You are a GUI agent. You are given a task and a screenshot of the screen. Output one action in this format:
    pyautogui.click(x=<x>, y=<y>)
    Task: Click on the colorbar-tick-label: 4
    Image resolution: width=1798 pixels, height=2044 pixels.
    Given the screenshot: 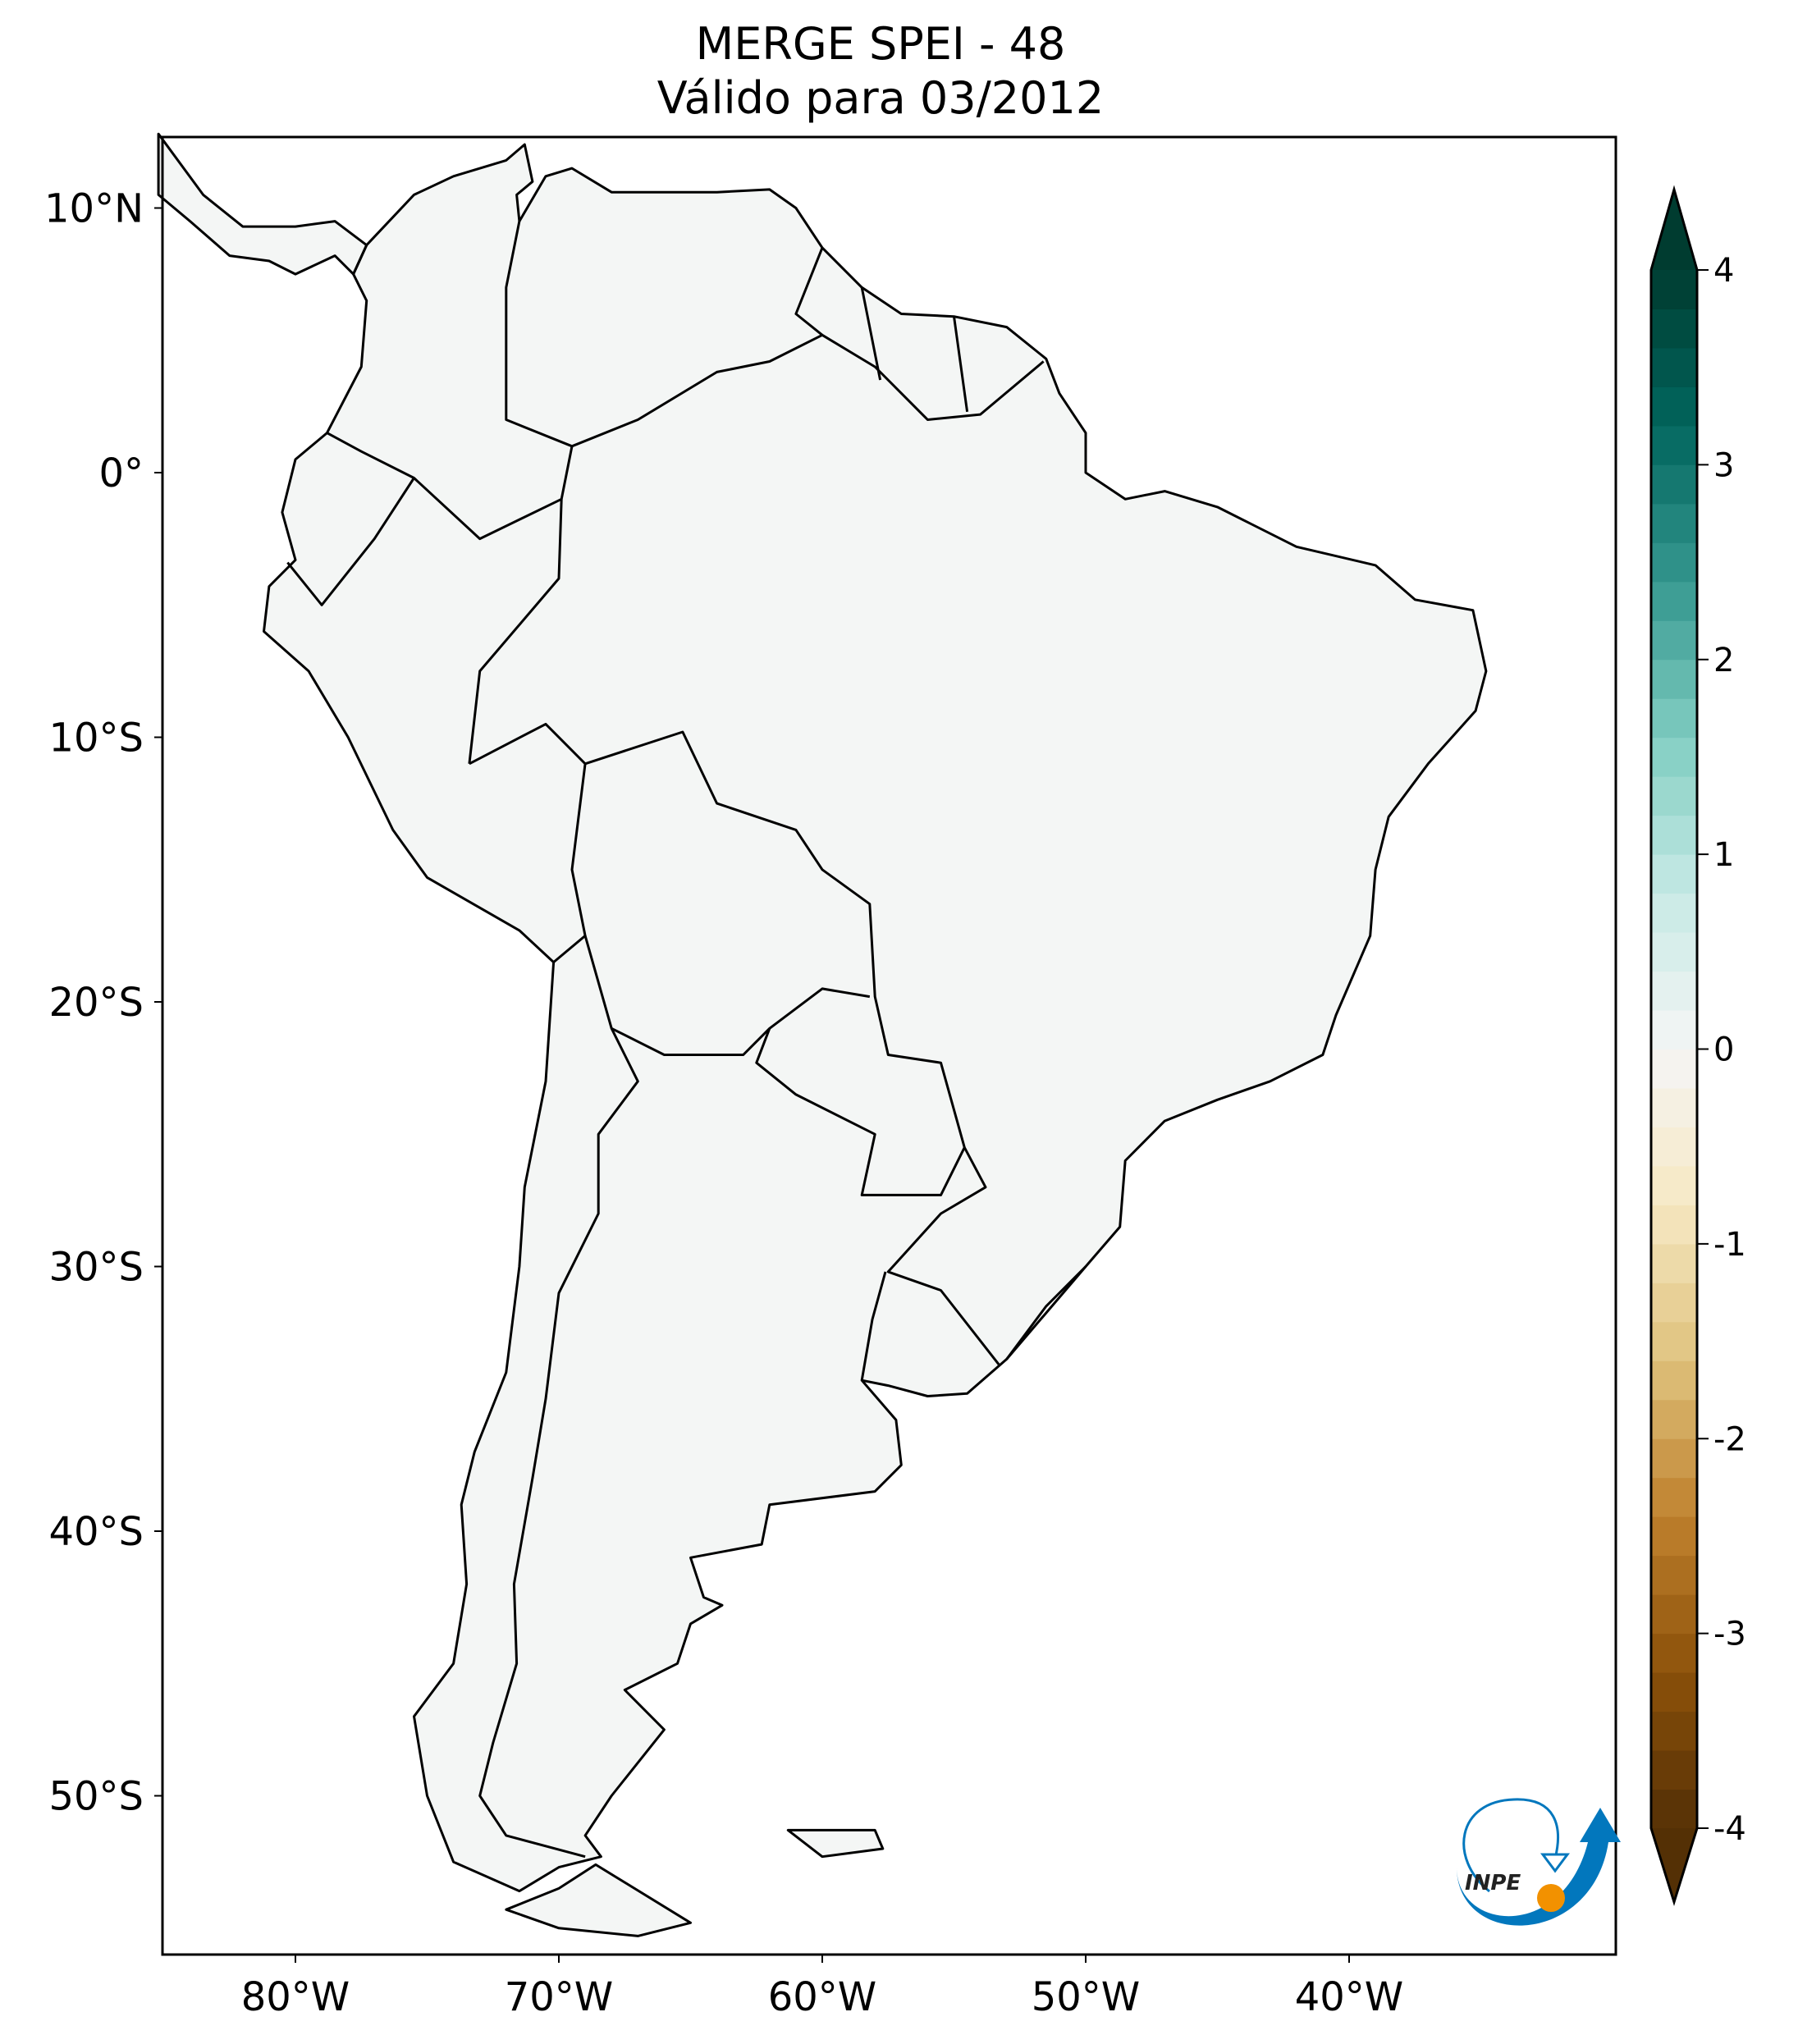 What is the action you would take?
    pyautogui.click(x=1723, y=271)
    